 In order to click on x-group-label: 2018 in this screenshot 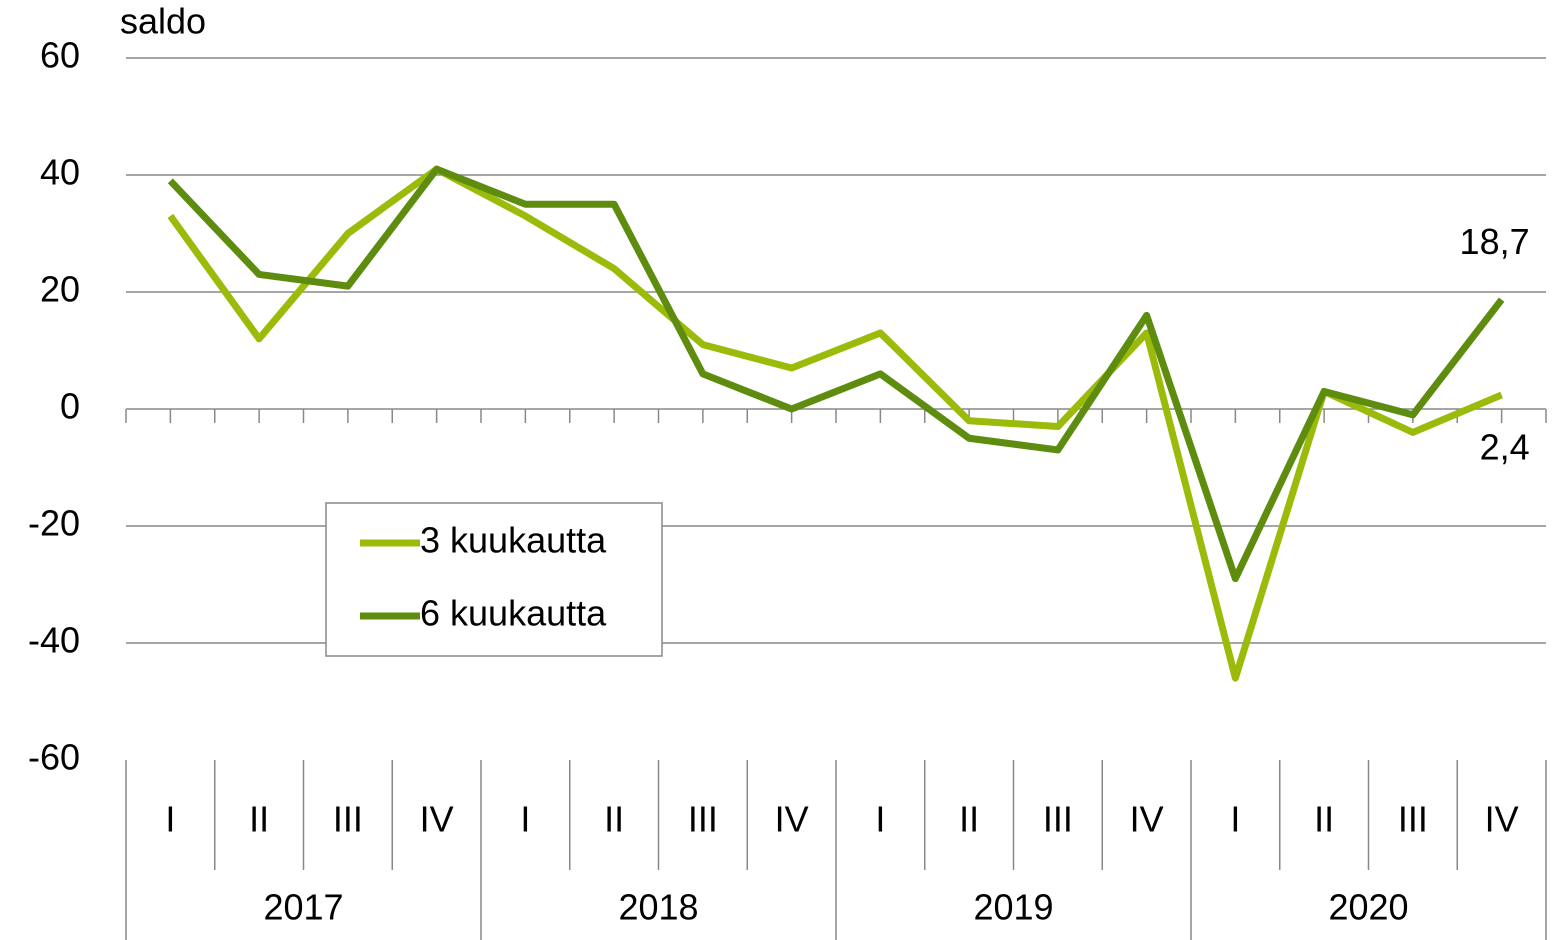, I will do `click(658, 907)`.